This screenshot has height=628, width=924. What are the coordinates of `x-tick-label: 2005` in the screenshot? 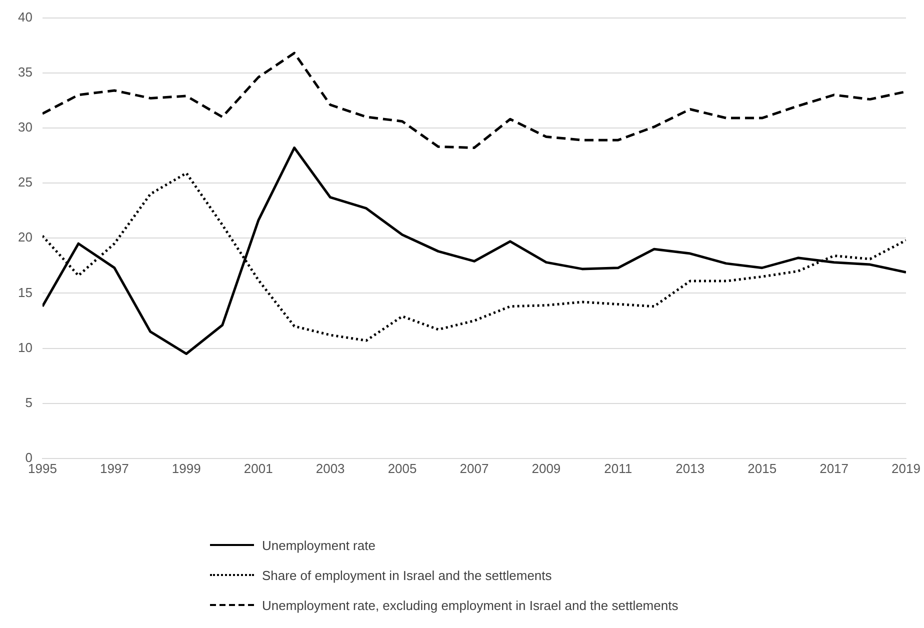 It's located at (402, 468).